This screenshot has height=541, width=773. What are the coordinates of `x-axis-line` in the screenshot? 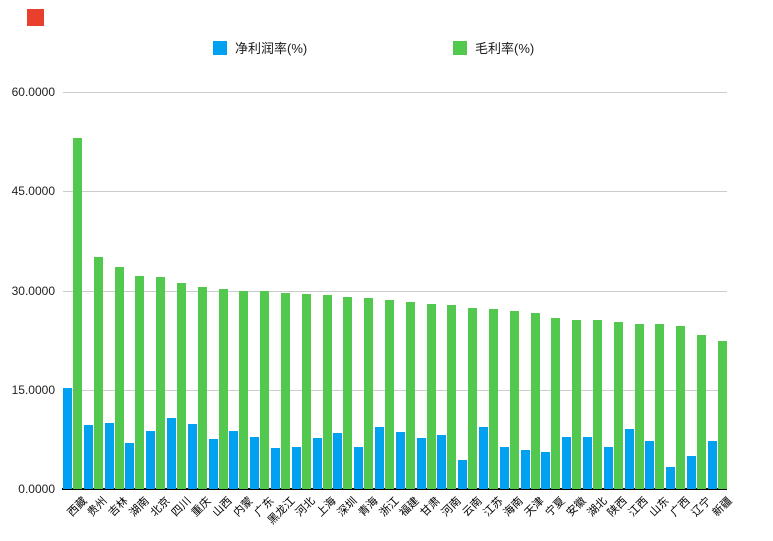 It's located at (394, 489).